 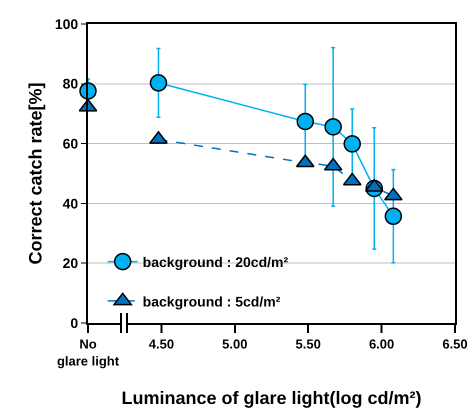 I want to click on x-tick-label: 4.50, so click(x=161, y=344).